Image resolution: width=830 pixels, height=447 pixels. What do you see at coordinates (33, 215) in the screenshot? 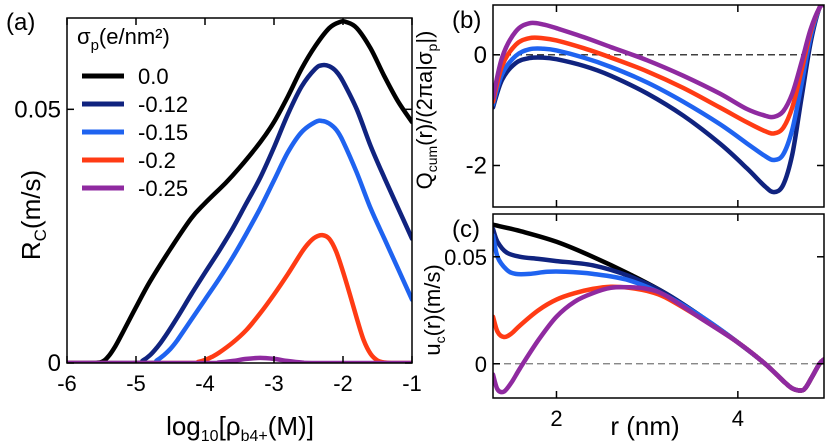
I see `panel-a-ylabel: RC(m/s)` at bounding box center [33, 215].